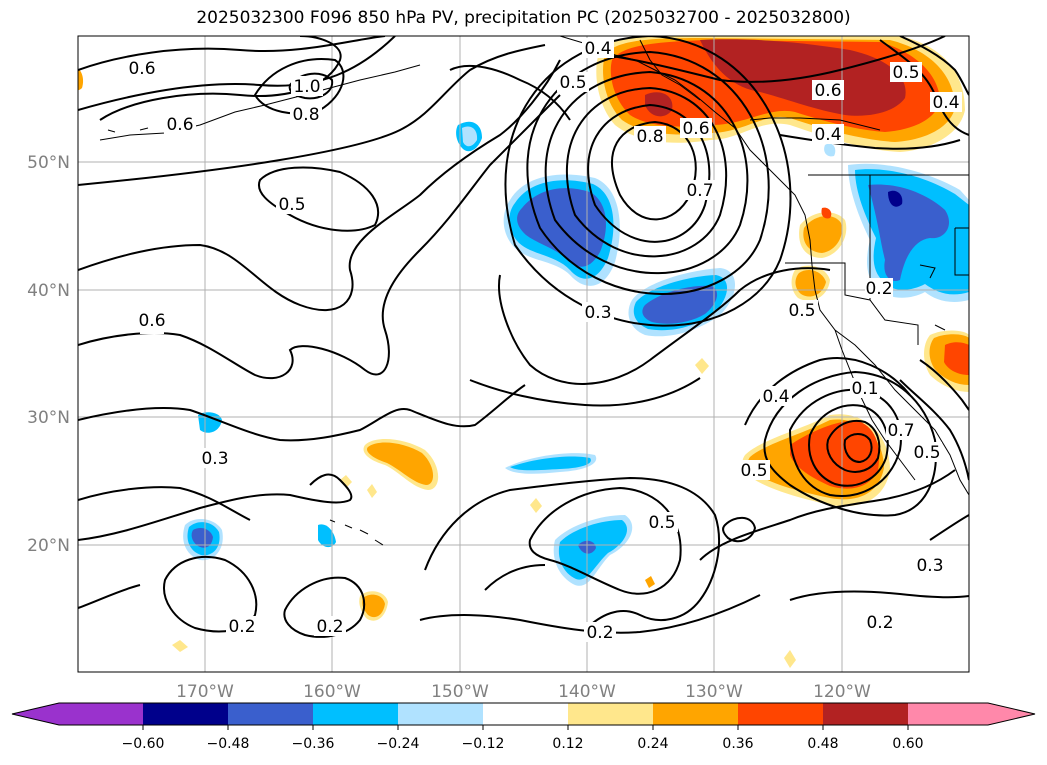  I want to click on colorbar-tick-label: 0.60, so click(907, 744).